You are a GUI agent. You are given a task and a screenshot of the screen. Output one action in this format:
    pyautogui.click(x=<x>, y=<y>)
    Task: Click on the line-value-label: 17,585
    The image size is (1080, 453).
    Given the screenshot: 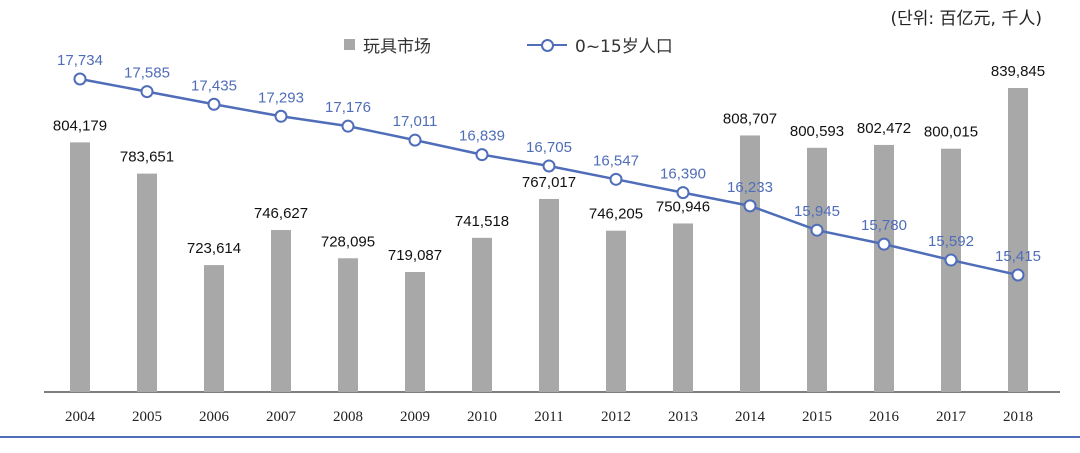 What is the action you would take?
    pyautogui.click(x=147, y=73)
    